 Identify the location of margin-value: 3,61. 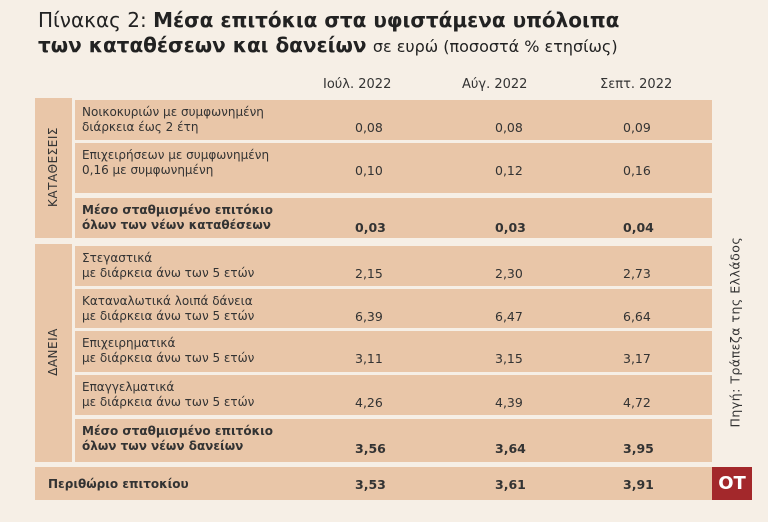
(510, 484).